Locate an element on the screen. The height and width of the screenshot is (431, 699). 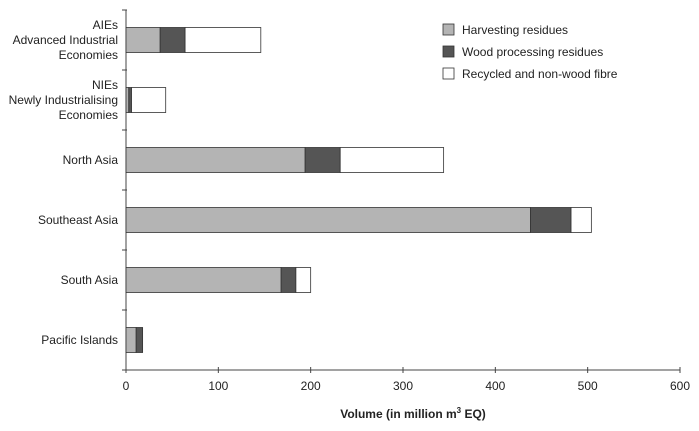
legend-label: Wood processing residues is located at coordinates (532, 52).